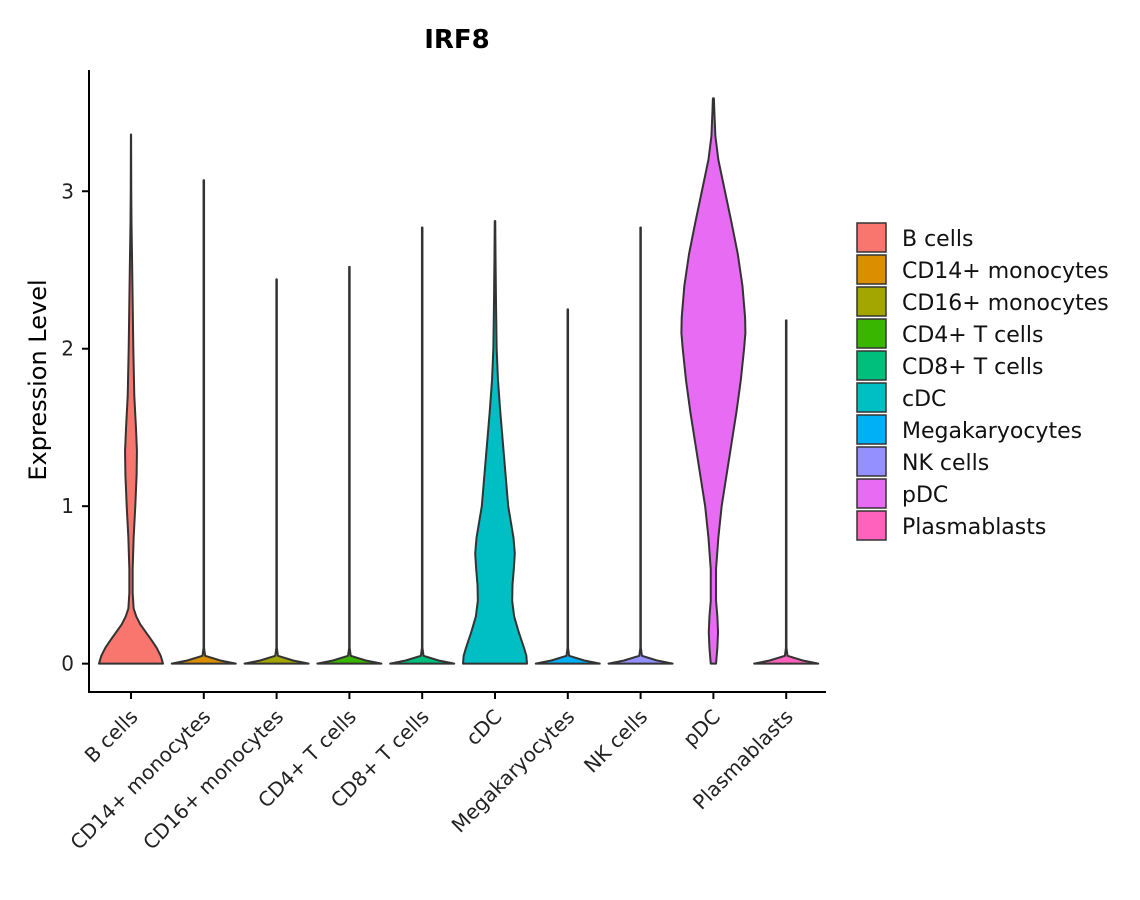  Describe the element at coordinates (567, 486) in the screenshot. I see `violin-megakaryocytes` at that location.